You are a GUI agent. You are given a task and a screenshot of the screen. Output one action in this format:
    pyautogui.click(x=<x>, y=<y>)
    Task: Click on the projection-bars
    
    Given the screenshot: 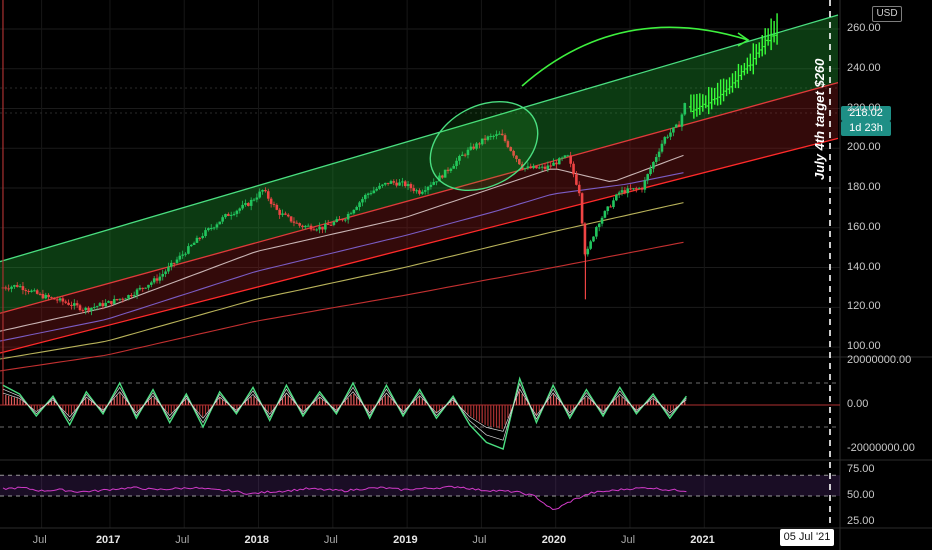 What is the action you would take?
    pyautogui.click(x=733, y=66)
    